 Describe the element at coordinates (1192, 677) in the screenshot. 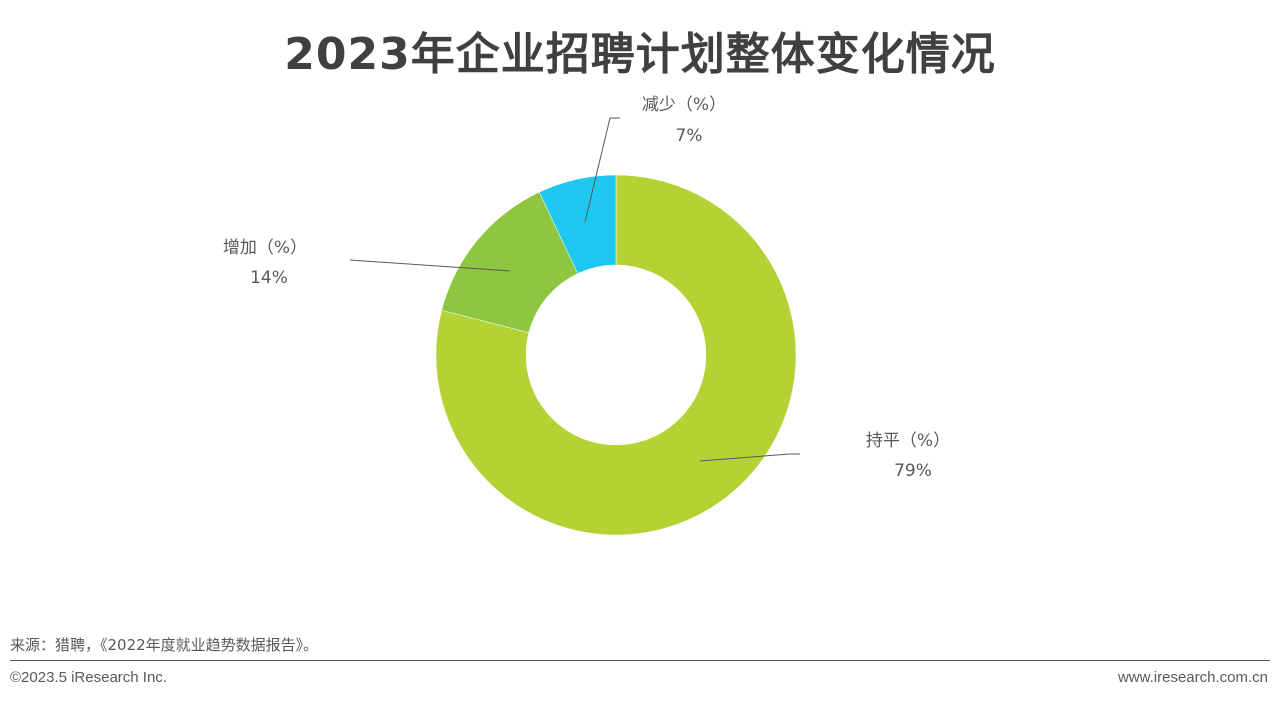

I see `website: www.iresearch.com.cn` at that location.